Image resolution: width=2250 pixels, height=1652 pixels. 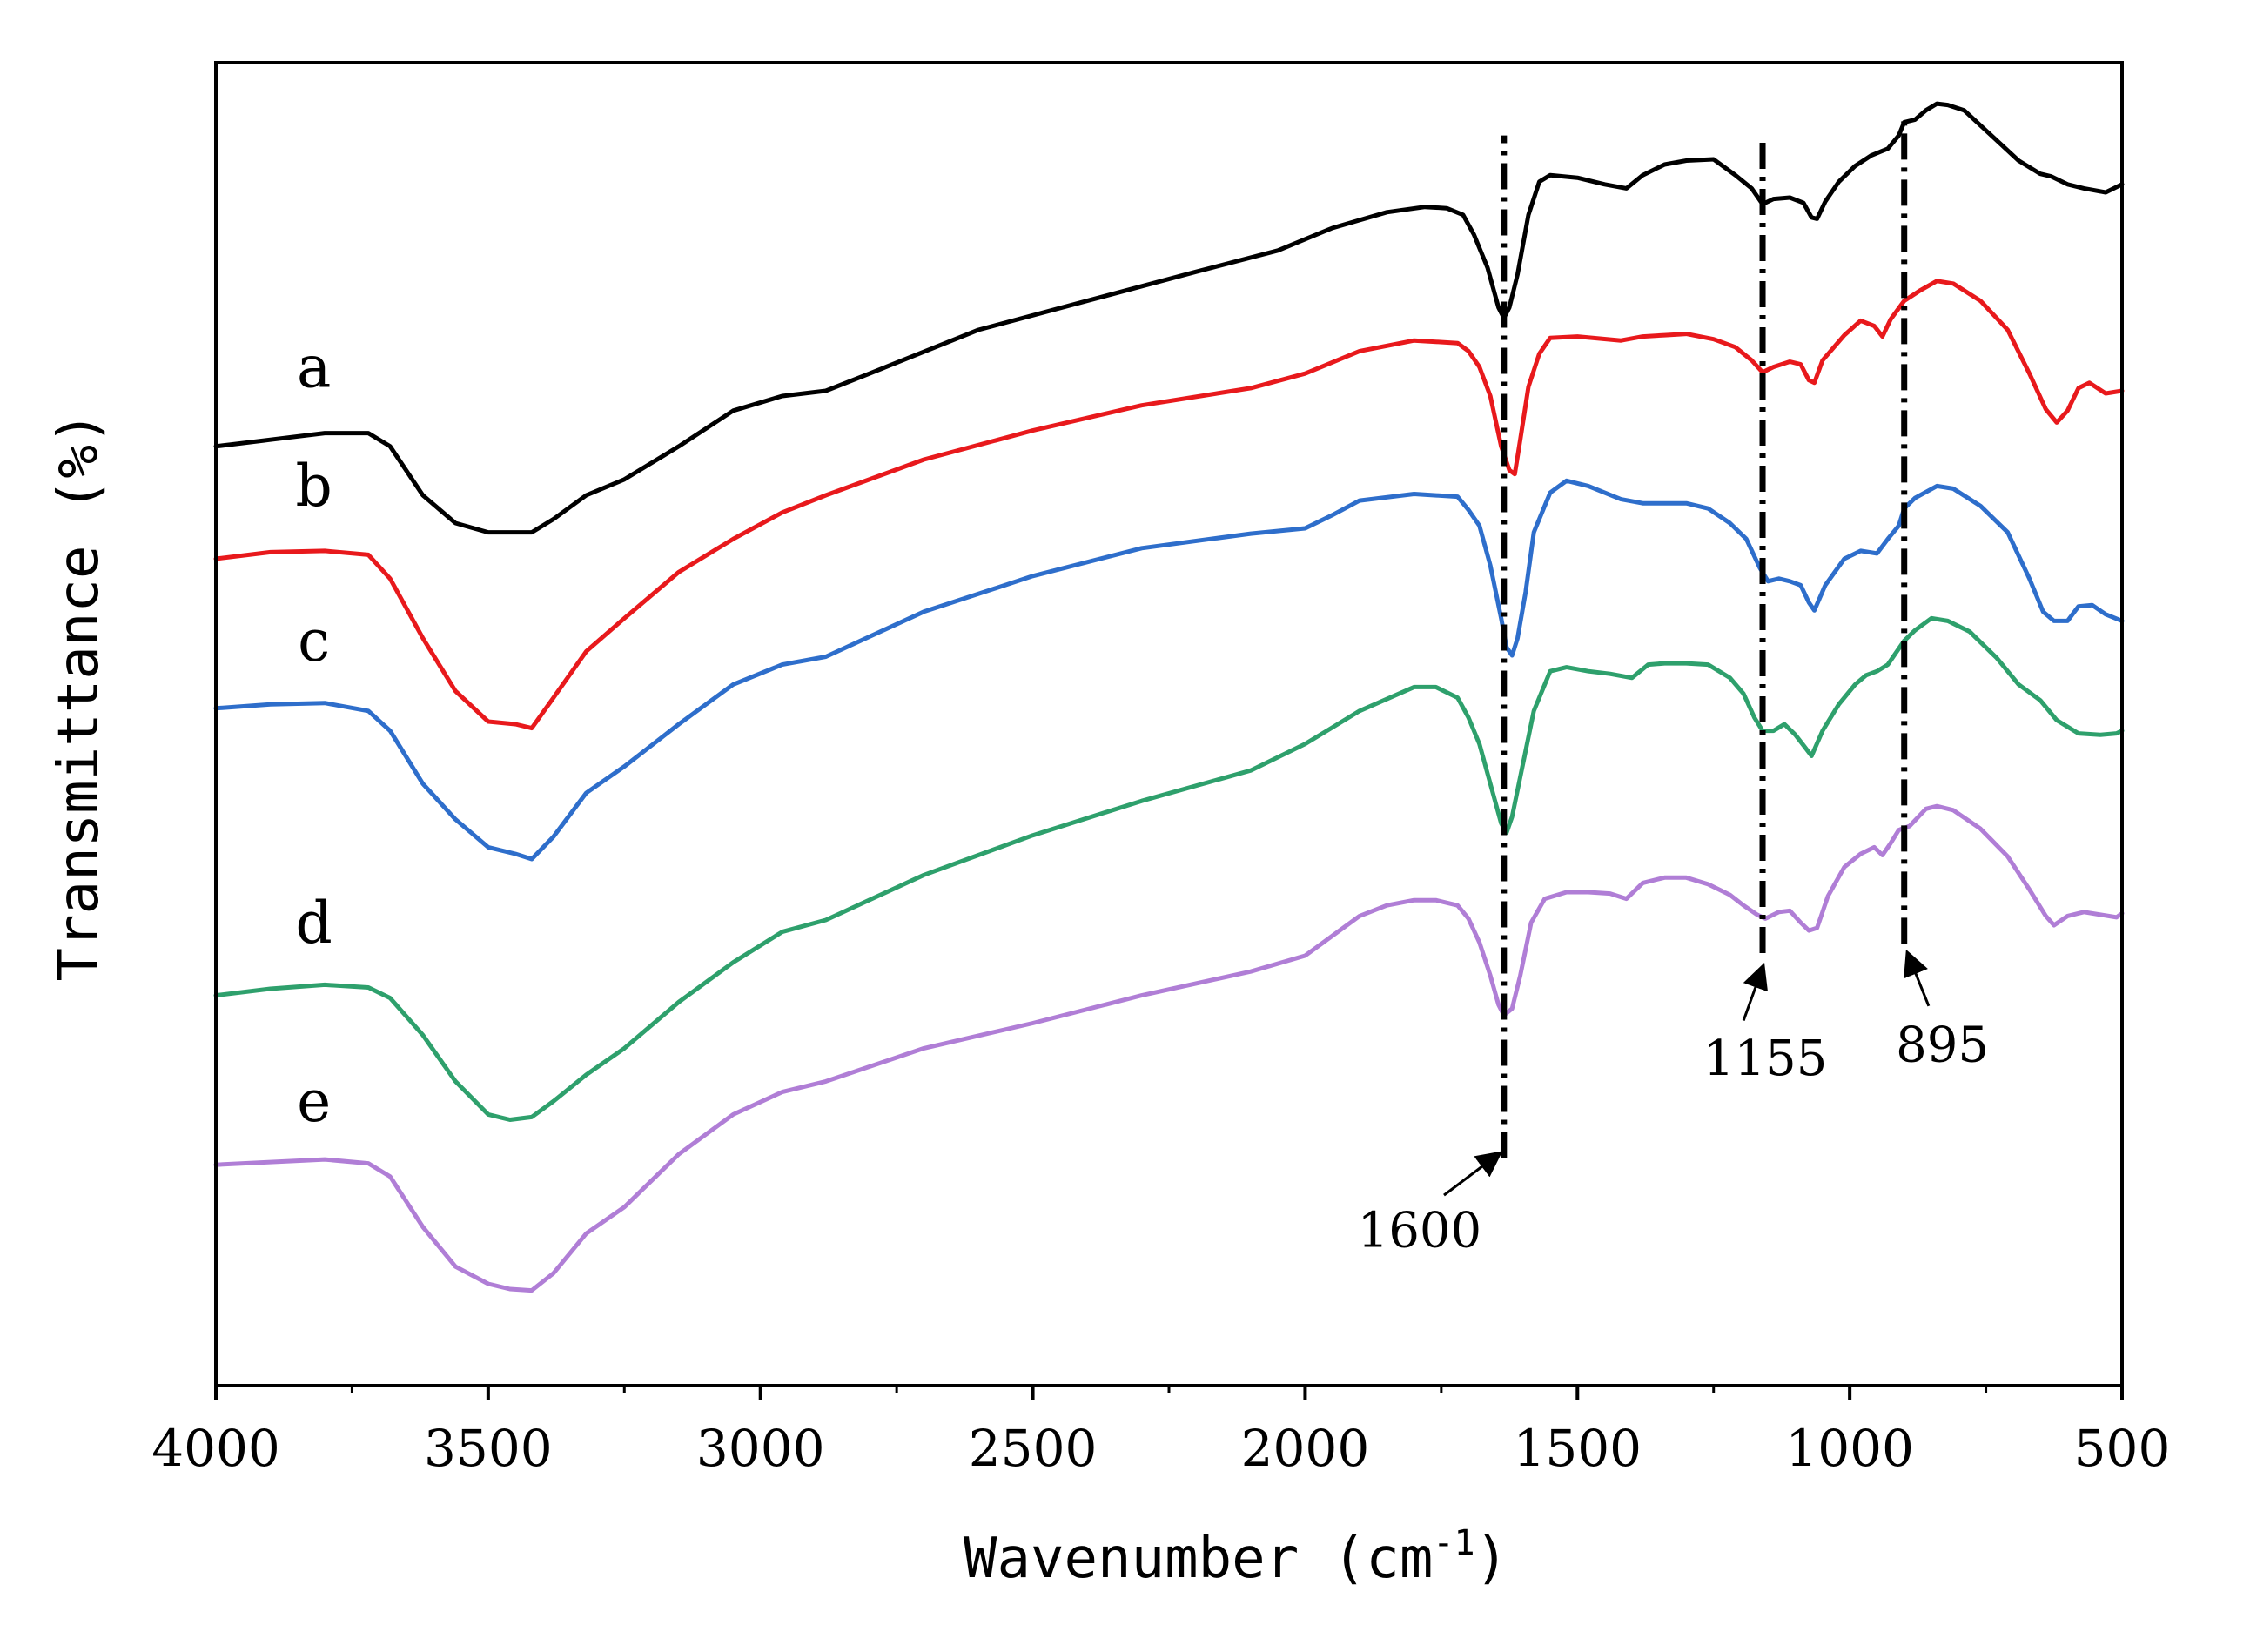 I want to click on x-tick-label-1000: 1000, so click(x=1849, y=1449).